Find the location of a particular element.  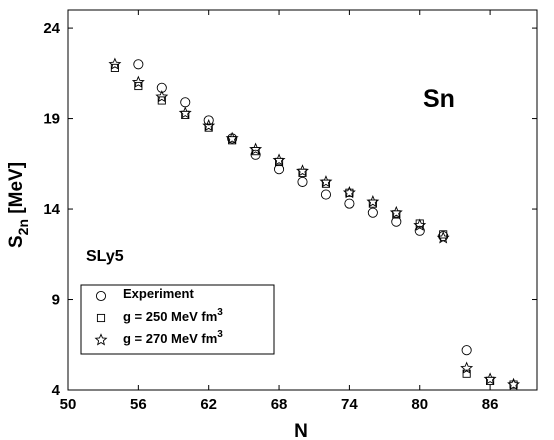

y-tick-label-24: 24 is located at coordinates (51, 28).